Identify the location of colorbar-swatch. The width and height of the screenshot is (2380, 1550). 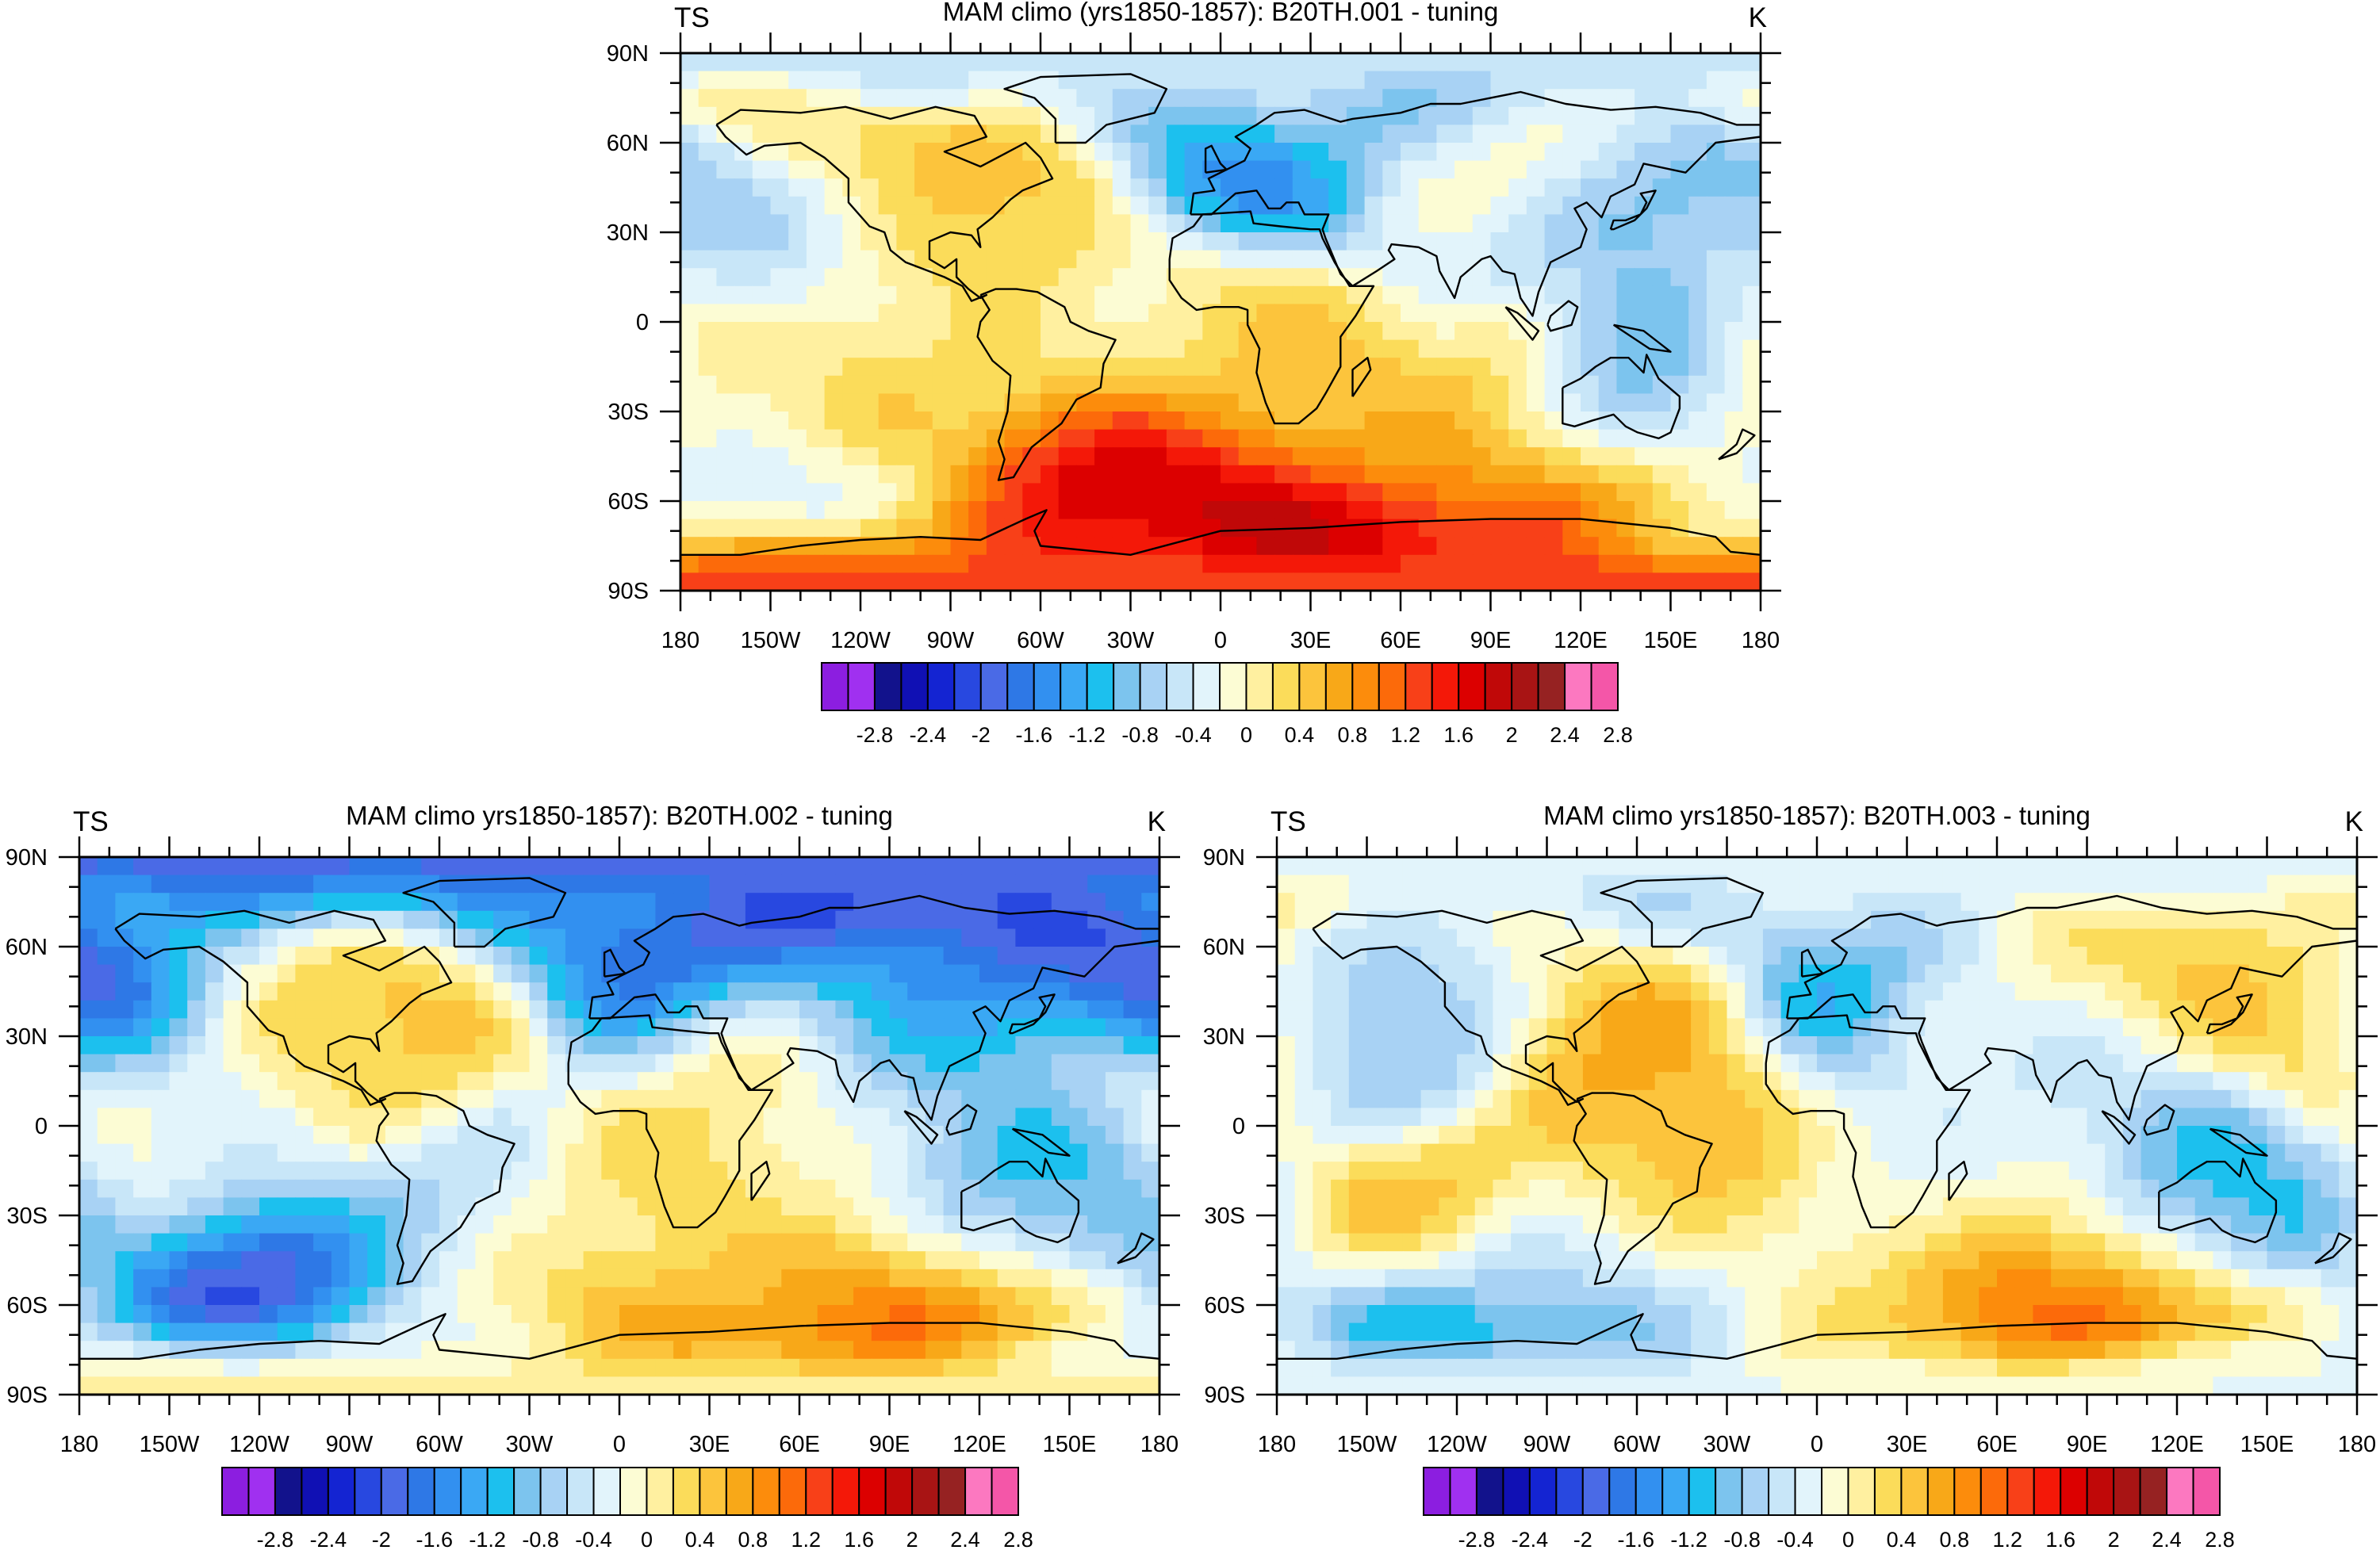
(899, 1491).